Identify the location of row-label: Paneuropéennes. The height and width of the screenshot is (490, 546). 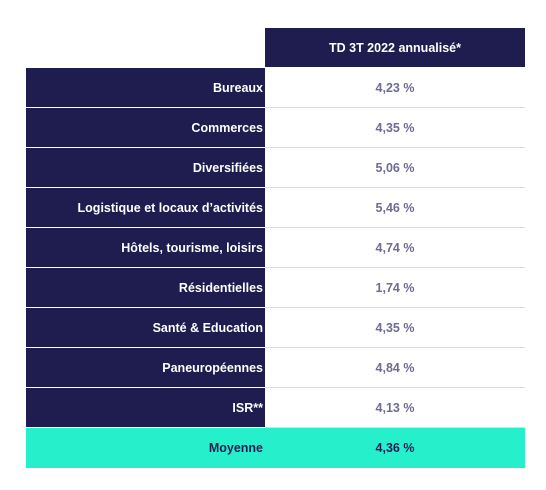
(145, 368).